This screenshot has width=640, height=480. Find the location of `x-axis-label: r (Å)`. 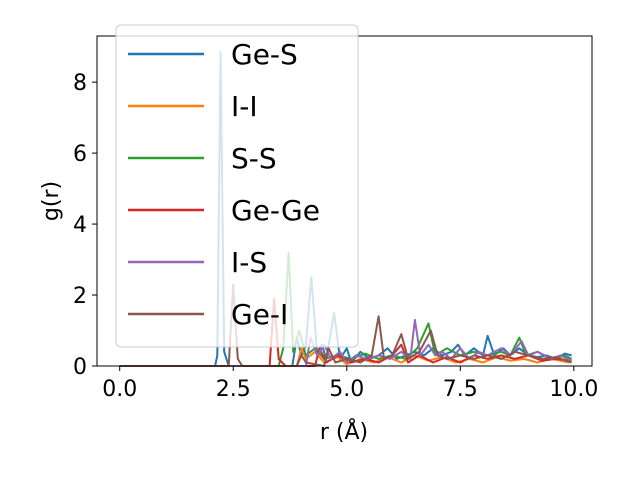

x-axis-label: r (Å) is located at coordinates (344, 431).